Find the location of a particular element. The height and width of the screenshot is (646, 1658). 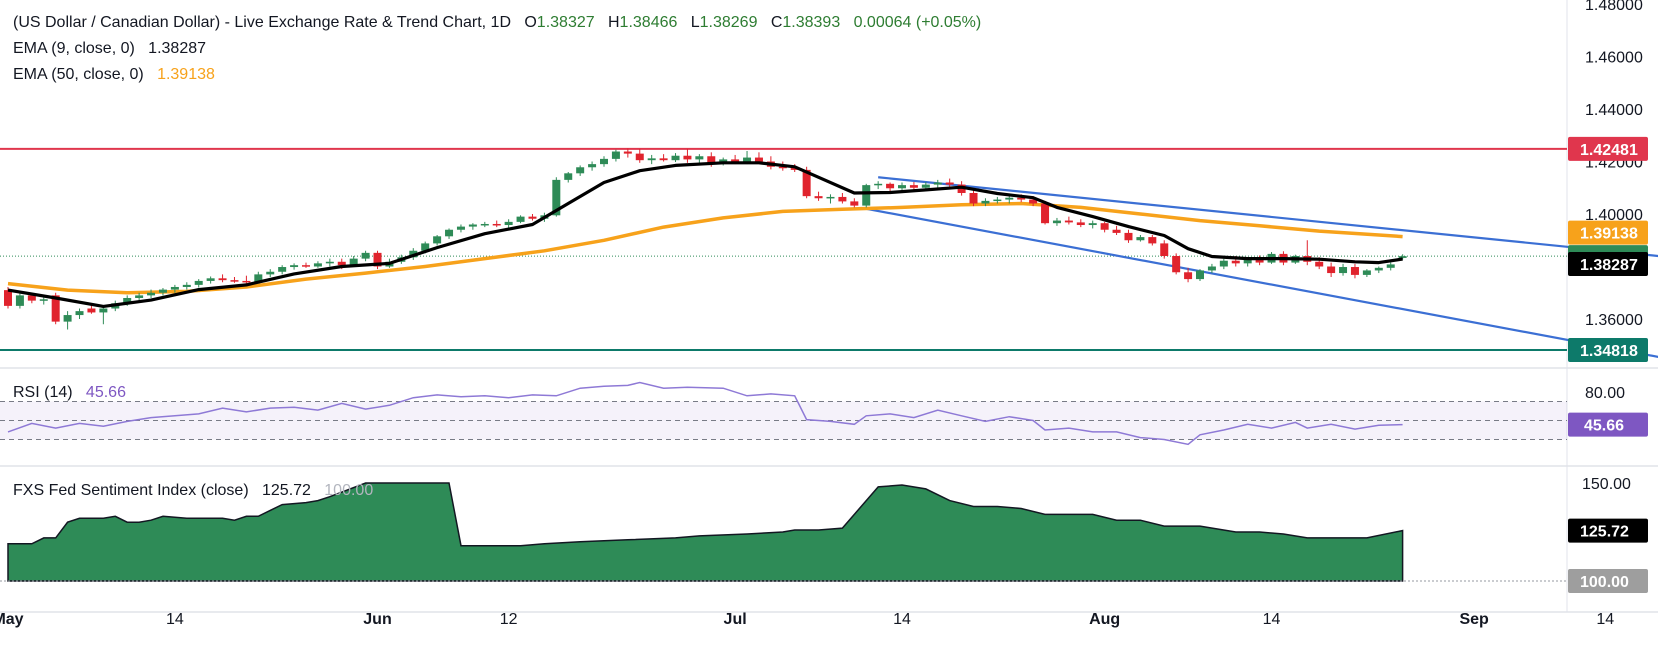

support-price-tag-bg is located at coordinates (1608, 350).